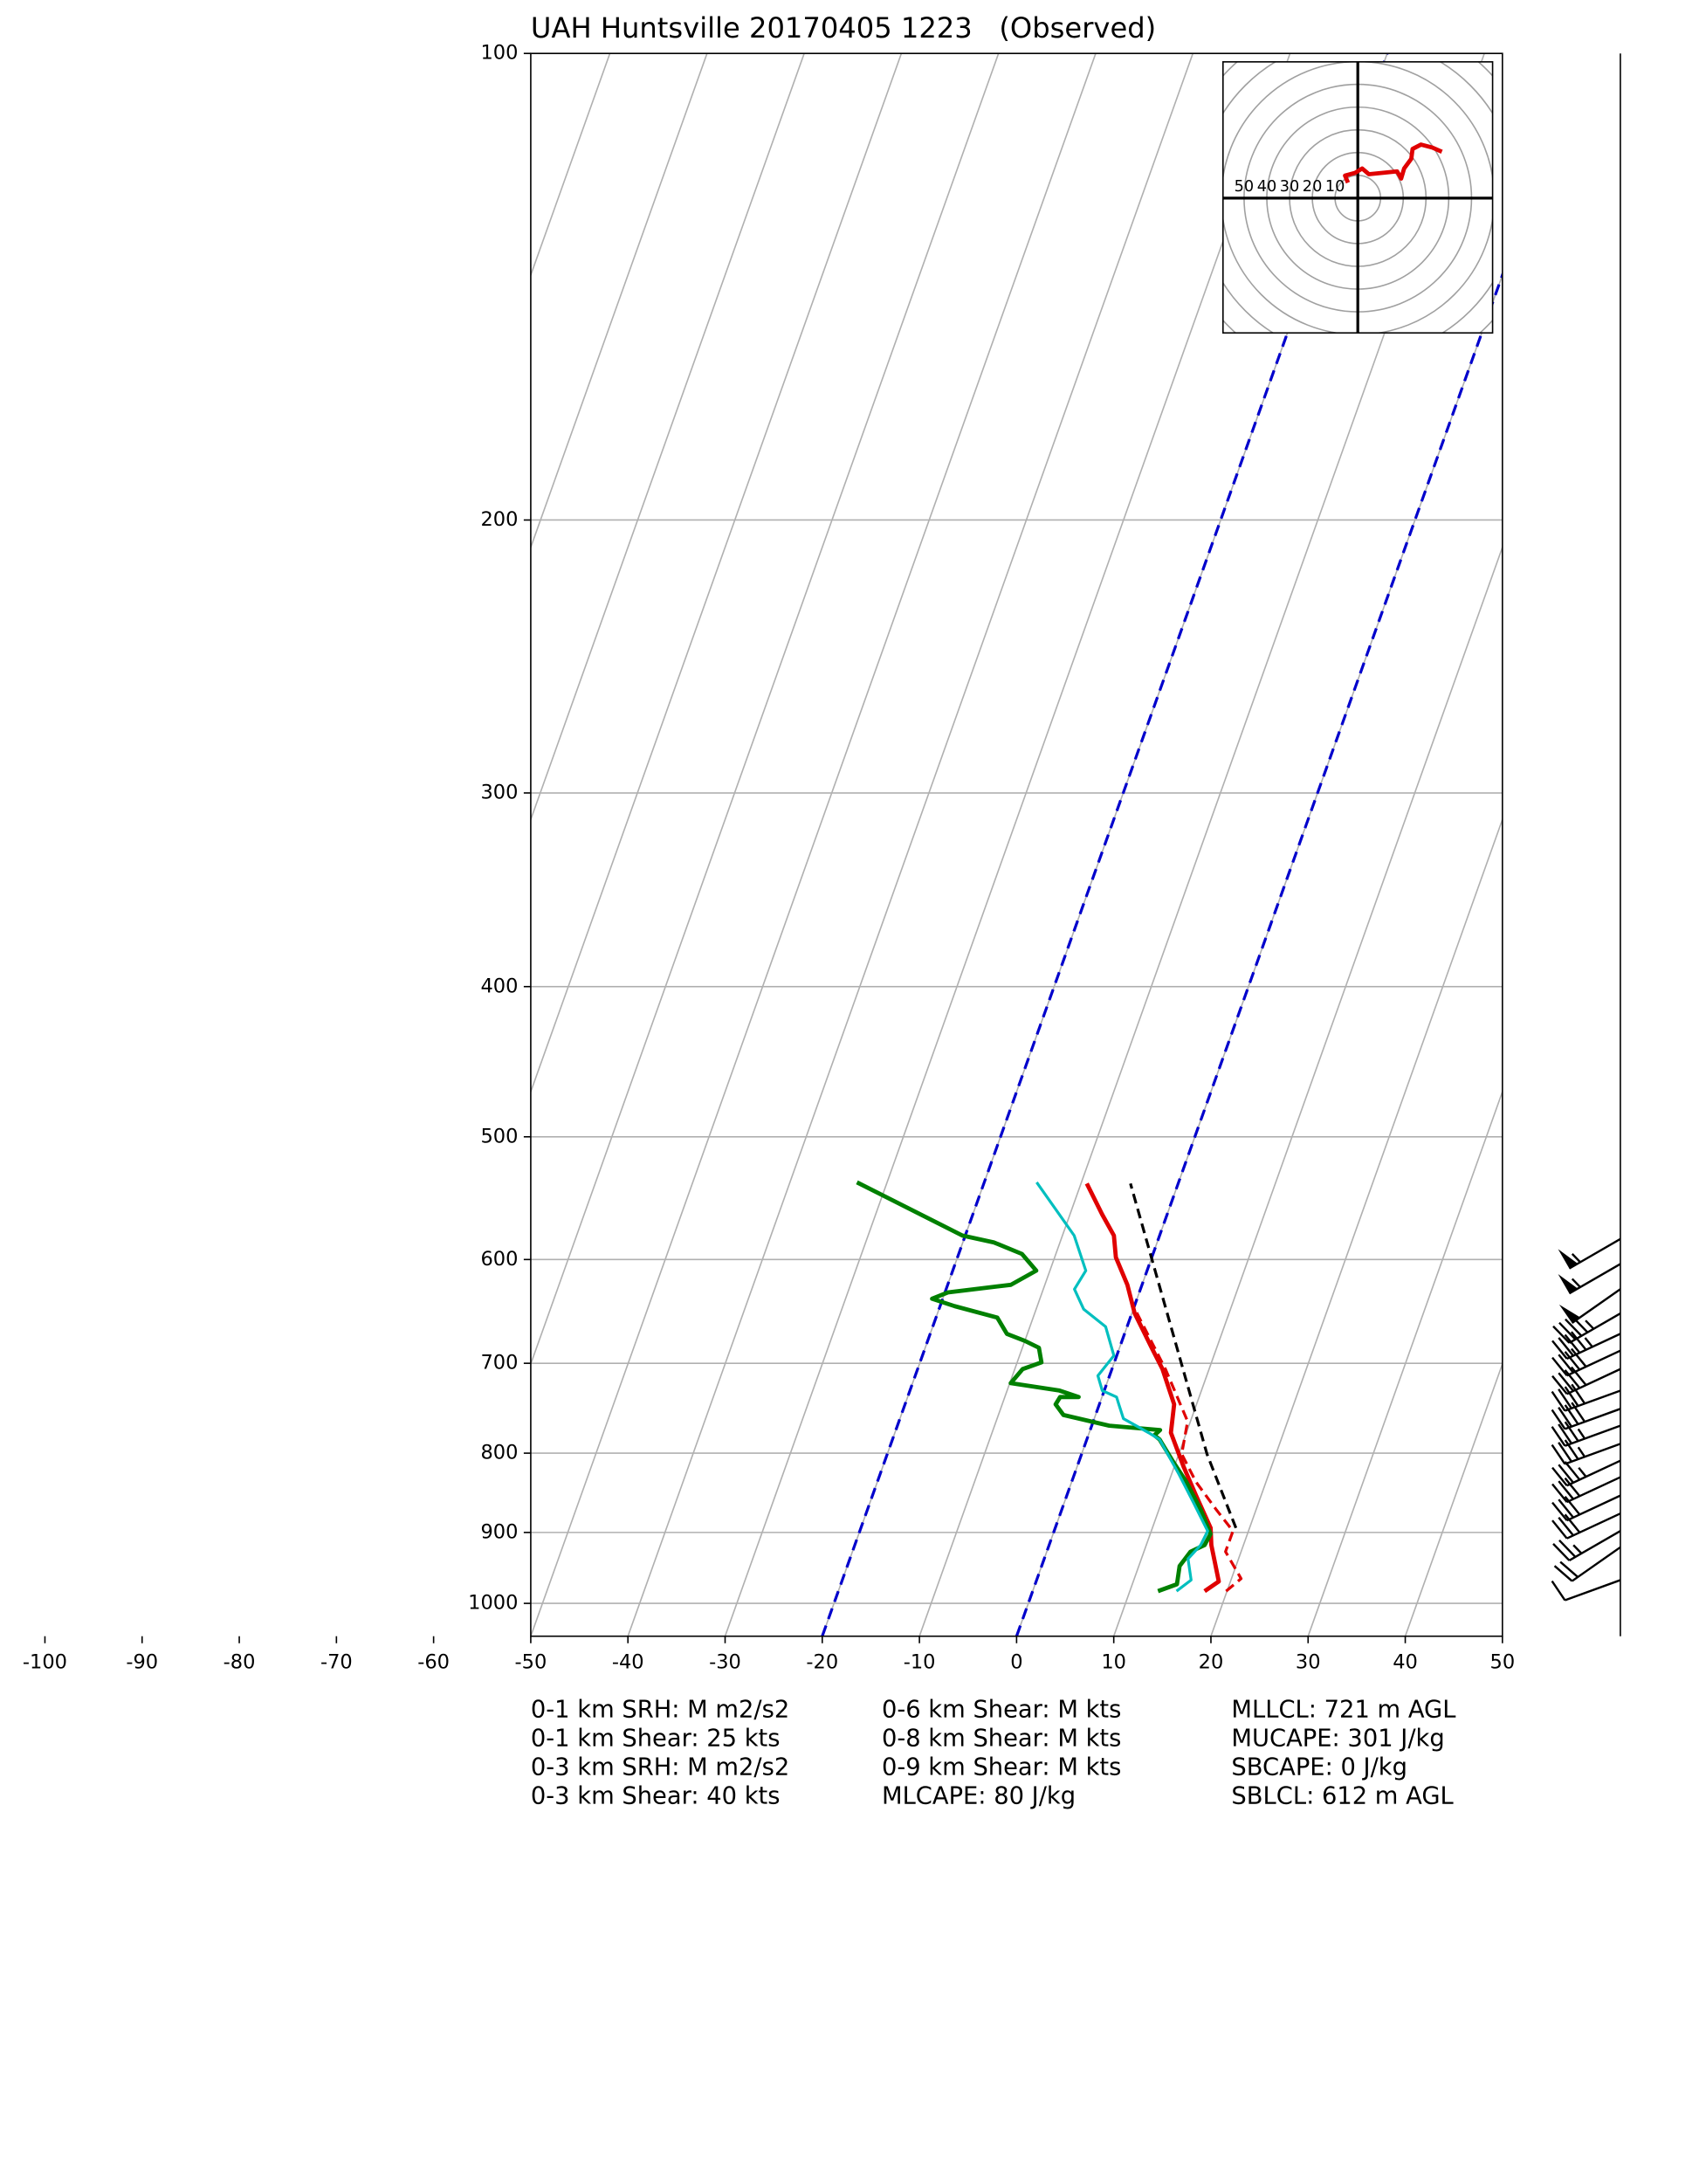  I want to click on x-tick-label: 30, so click(1308, 1662).